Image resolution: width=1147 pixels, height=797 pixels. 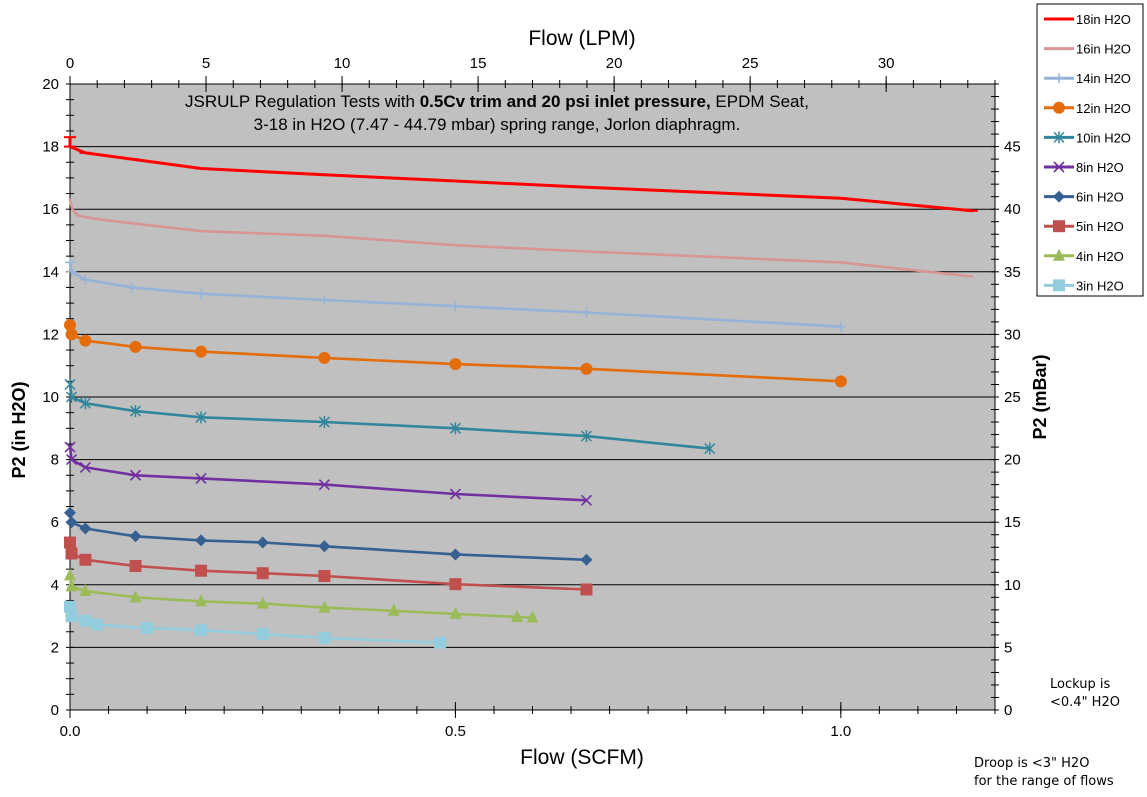 I want to click on x-axis-label: Flow (SCFM), so click(x=582, y=757).